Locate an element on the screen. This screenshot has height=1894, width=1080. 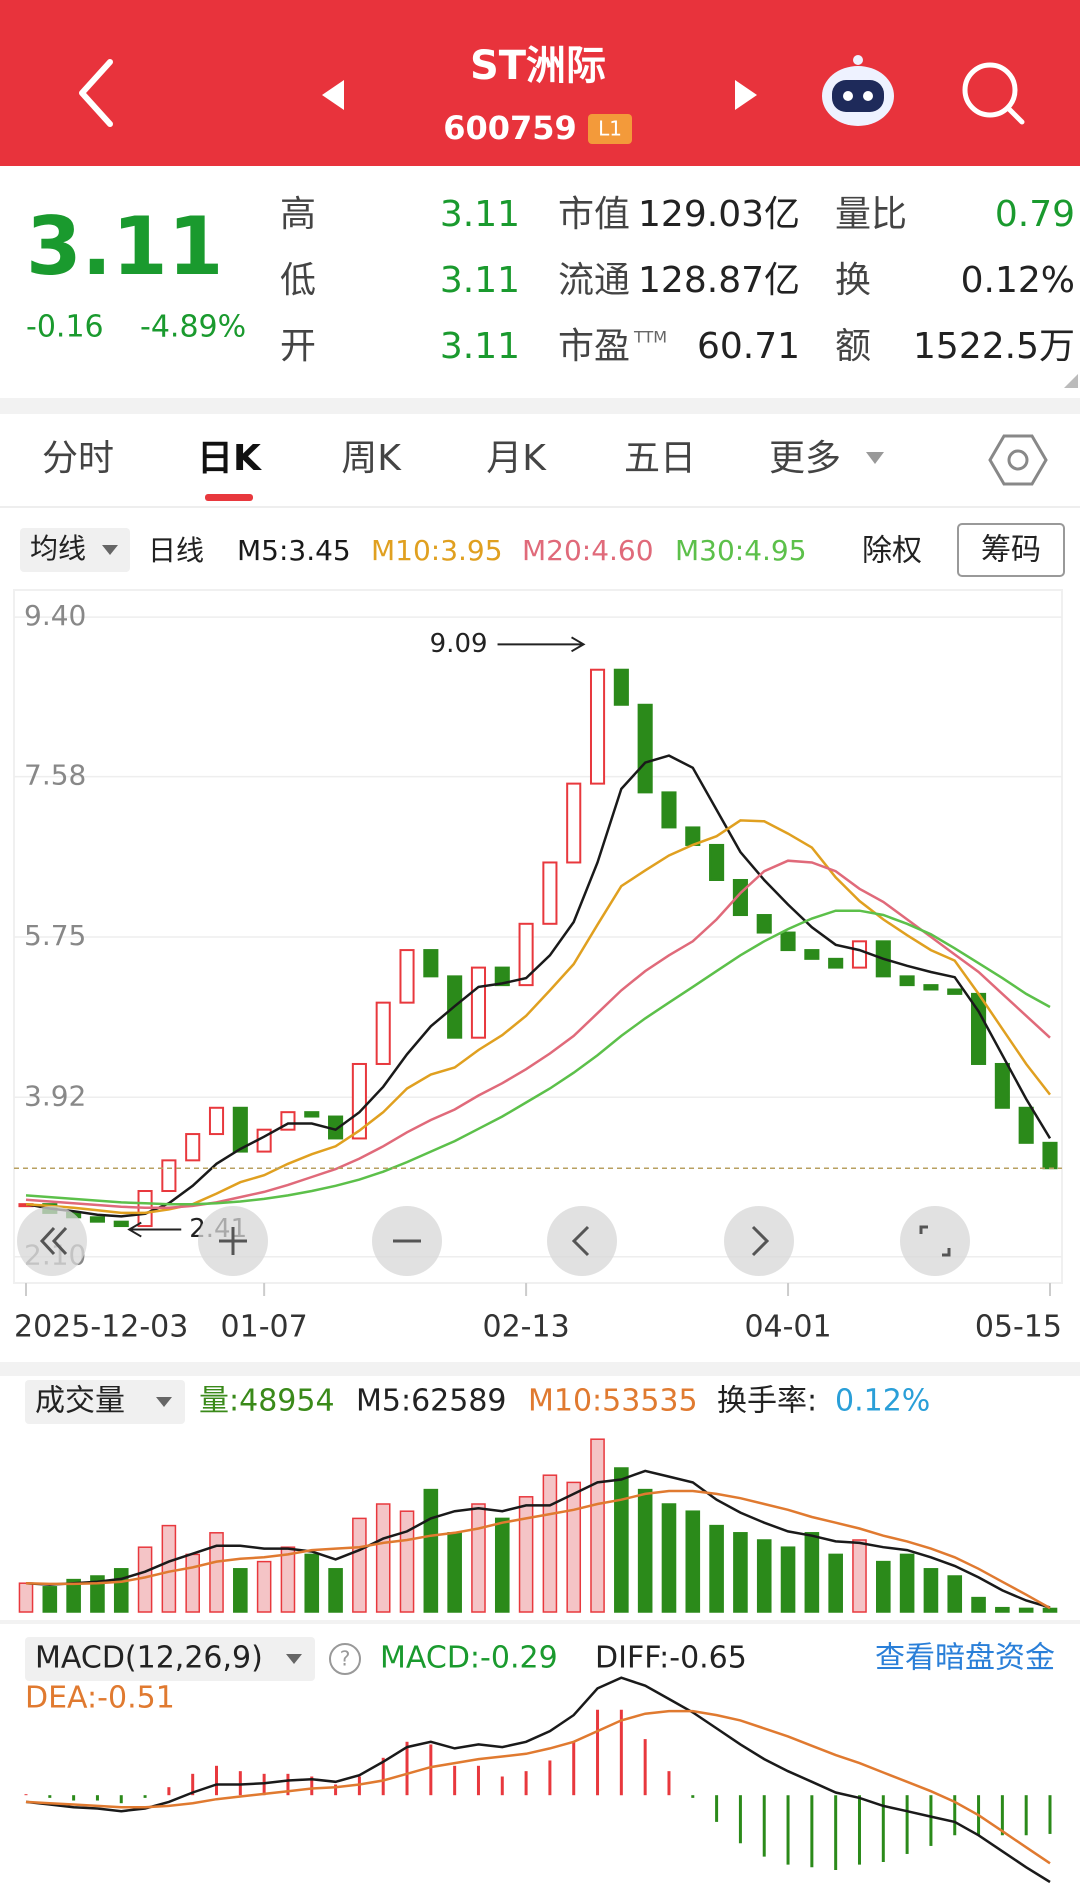
macd-selector is located at coordinates (170, 1659).